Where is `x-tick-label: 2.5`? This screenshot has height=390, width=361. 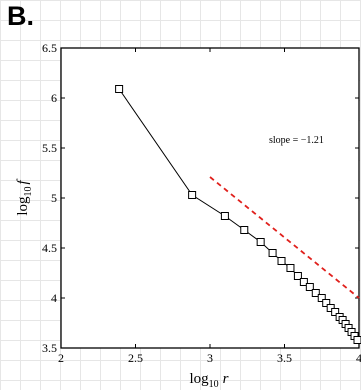
x-tick-label: 2.5 is located at coordinates (135, 358).